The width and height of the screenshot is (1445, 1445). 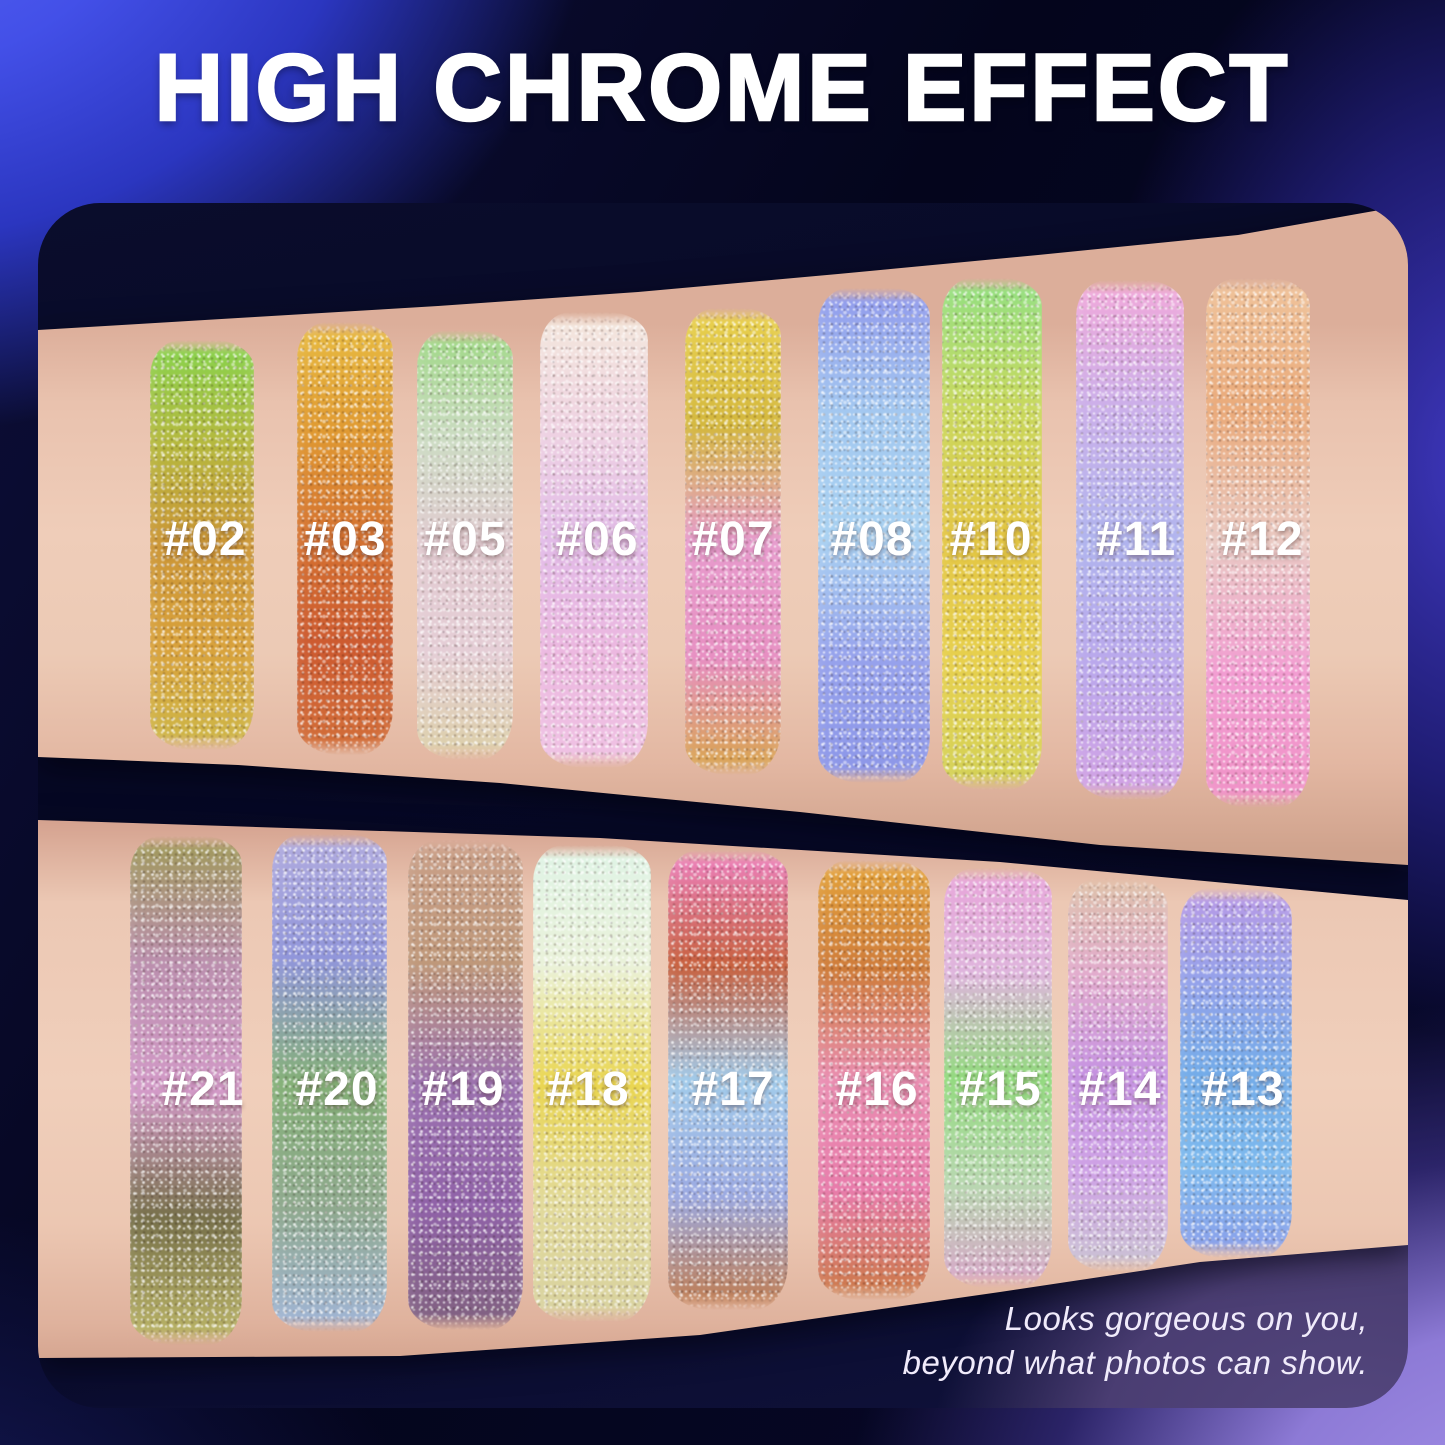 I want to click on page-title: HIGH CHROME EFFECT, so click(x=722, y=88).